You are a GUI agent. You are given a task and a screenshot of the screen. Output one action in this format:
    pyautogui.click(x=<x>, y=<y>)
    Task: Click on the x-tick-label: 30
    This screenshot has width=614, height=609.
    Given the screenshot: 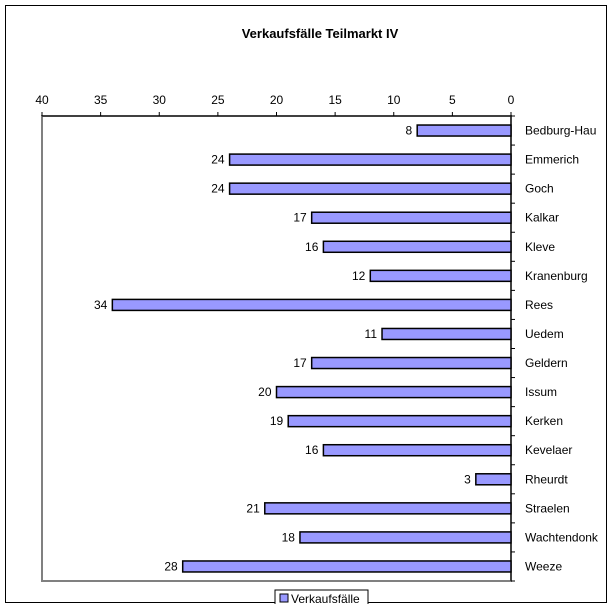 What is the action you would take?
    pyautogui.click(x=160, y=100)
    